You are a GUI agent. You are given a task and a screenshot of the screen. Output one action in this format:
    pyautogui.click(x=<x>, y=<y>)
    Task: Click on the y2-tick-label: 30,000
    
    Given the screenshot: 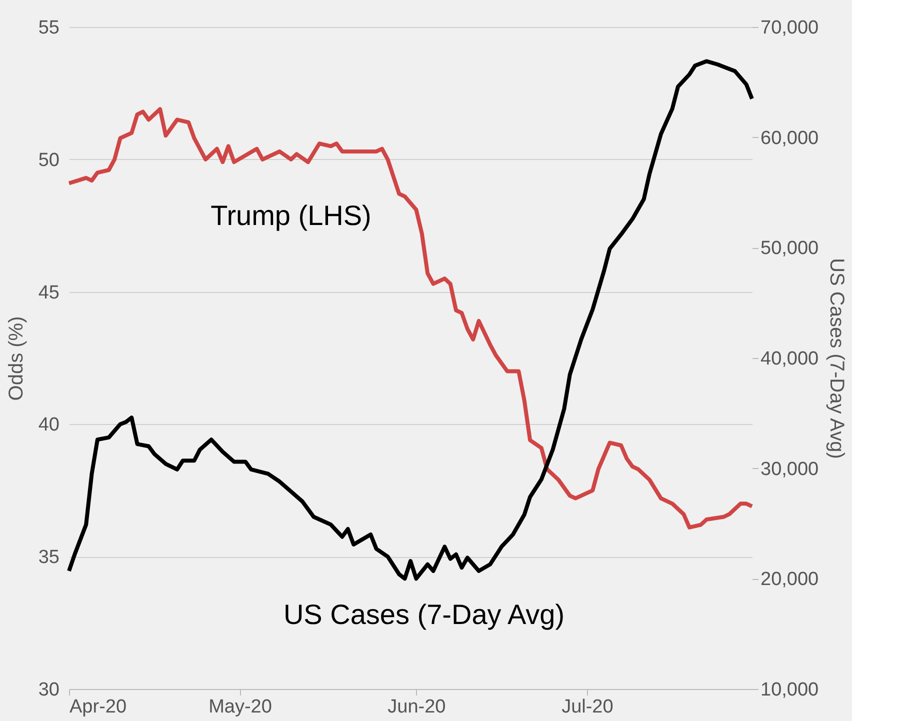 What is the action you would take?
    pyautogui.click(x=789, y=469)
    